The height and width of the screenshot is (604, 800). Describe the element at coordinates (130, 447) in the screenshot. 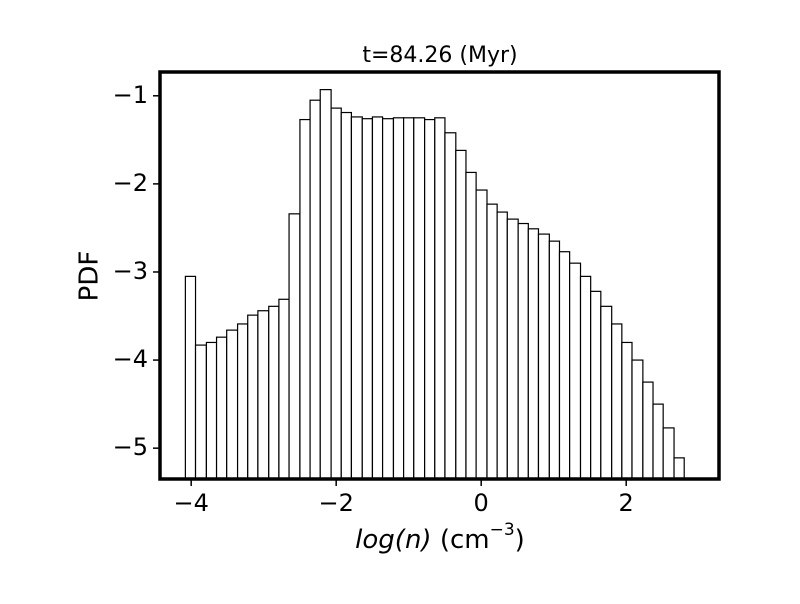

I see `y-tick-label: −5` at that location.